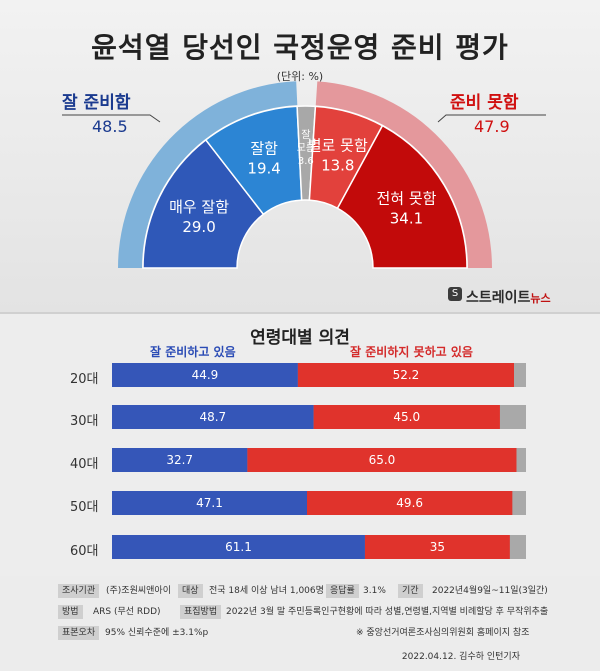  Describe the element at coordinates (84, 464) in the screenshot. I see `age-label-2: 40대` at that location.